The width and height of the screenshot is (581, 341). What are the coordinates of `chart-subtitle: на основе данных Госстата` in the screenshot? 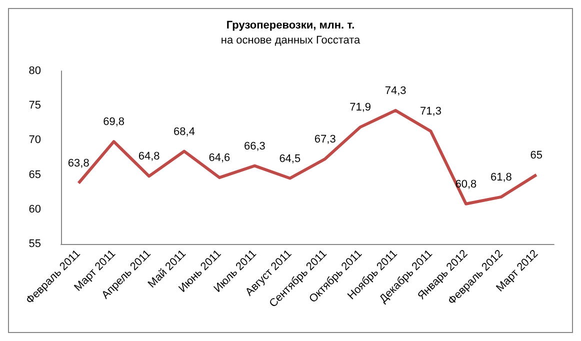 It's located at (291, 40).